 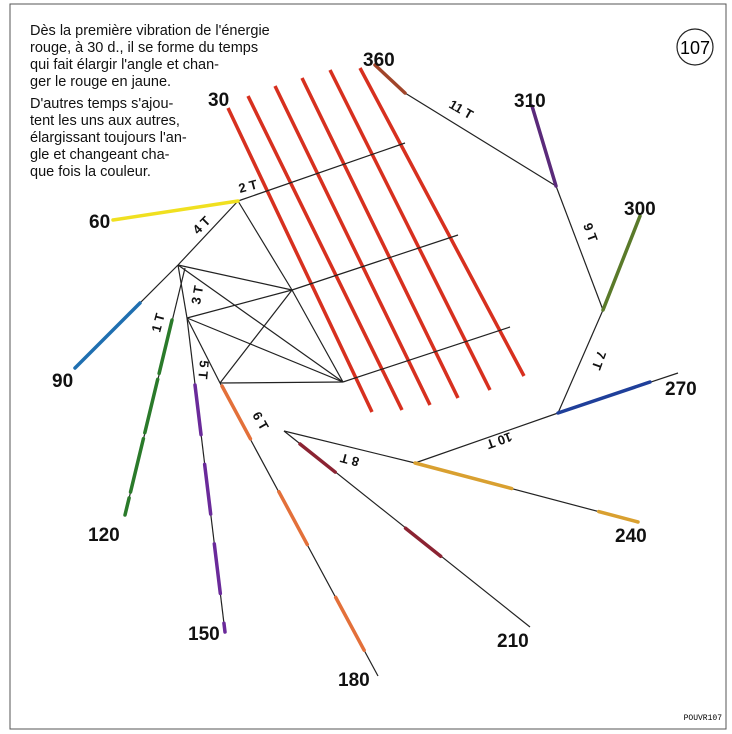 I want to click on intro-line: élargissant toujours l'an-, so click(x=108, y=138).